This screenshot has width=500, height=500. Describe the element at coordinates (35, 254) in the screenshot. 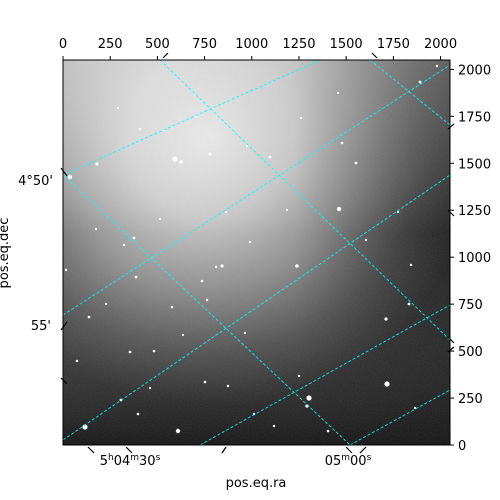

I see `dec-tick-labels: 4°50' 55'` at that location.